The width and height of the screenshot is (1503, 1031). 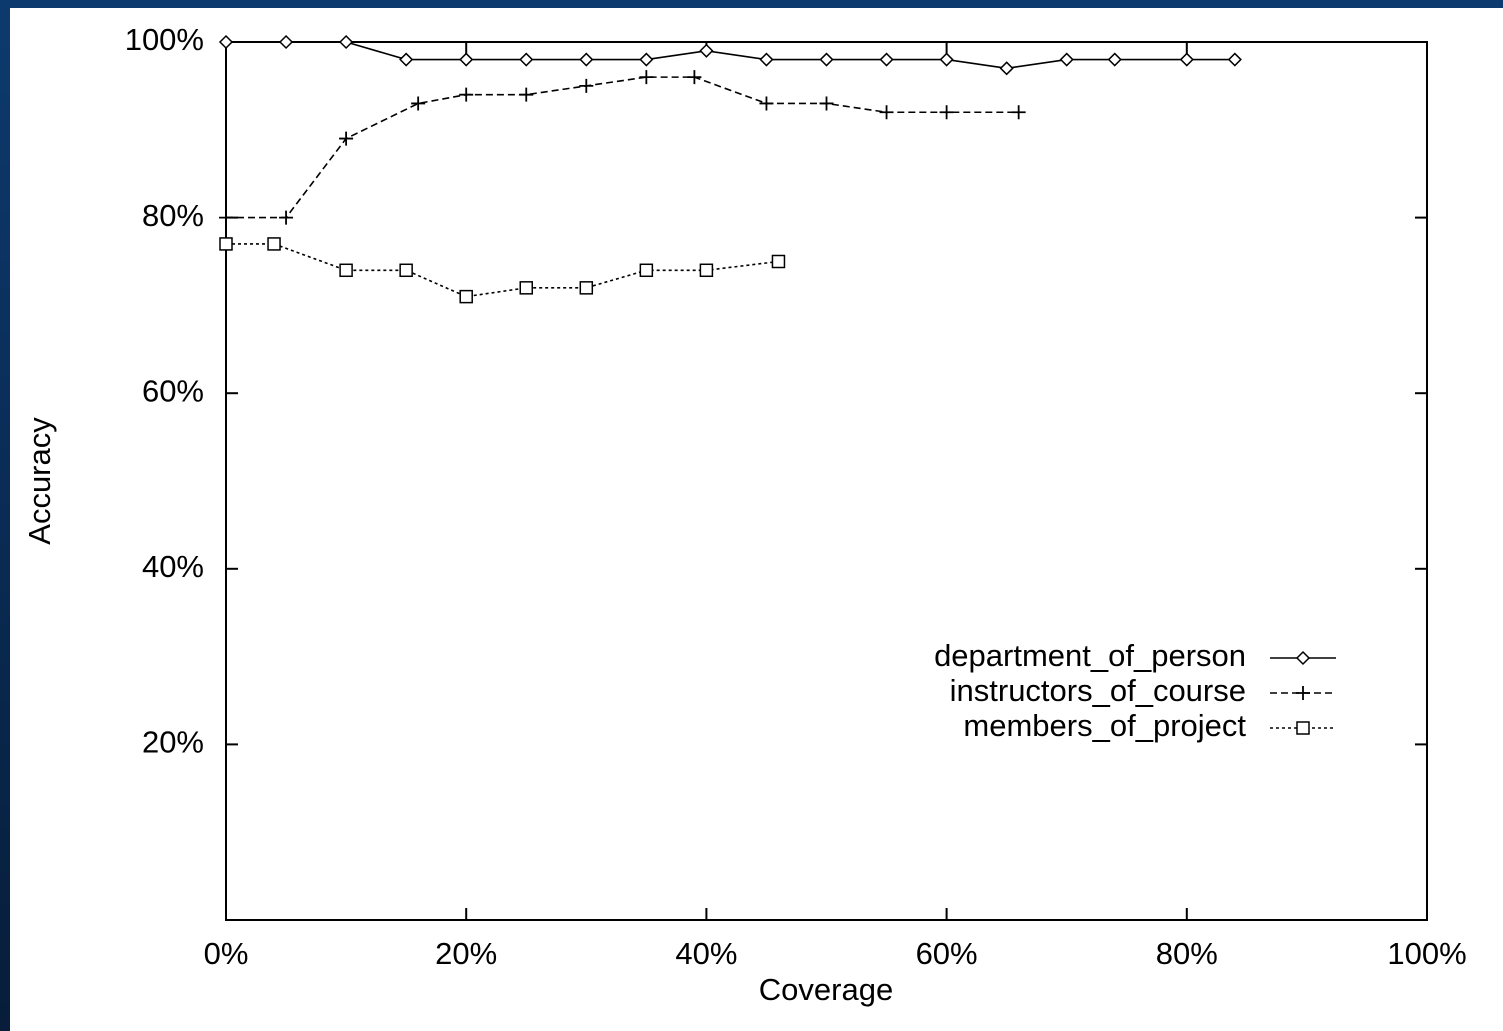 What do you see at coordinates (173, 390) in the screenshot?
I see `y-tick-label: 60%` at bounding box center [173, 390].